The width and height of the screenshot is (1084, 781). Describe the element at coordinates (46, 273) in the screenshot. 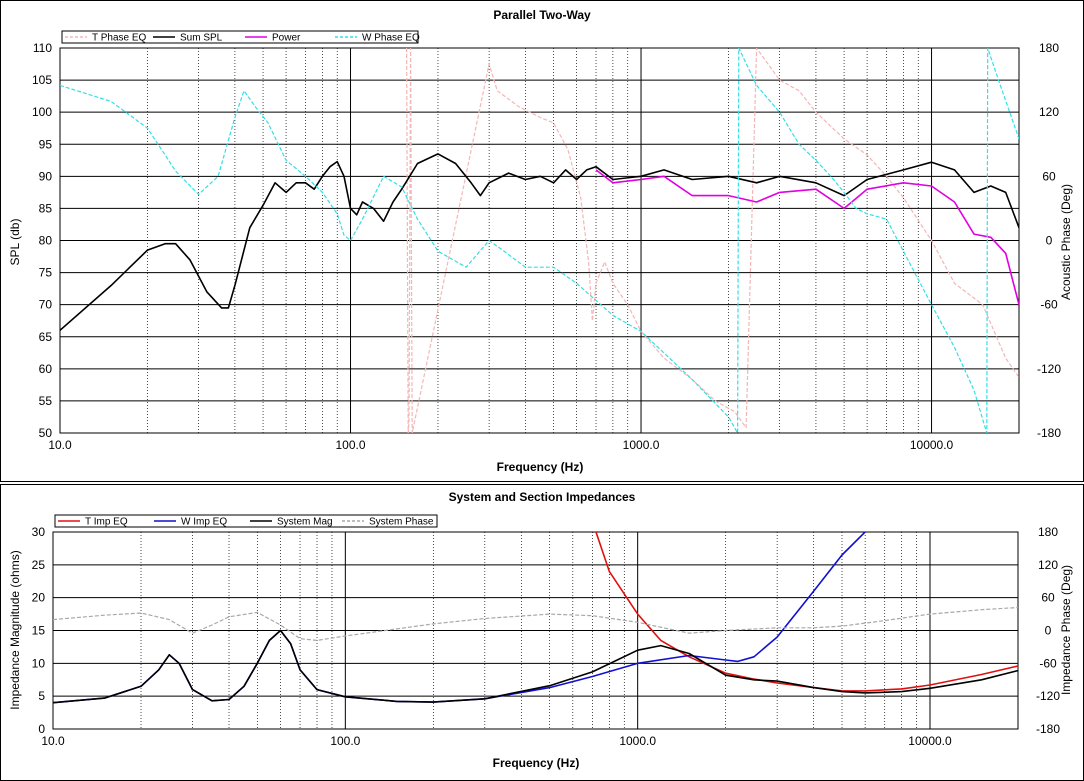

I see `y-tick-label: 75` at that location.